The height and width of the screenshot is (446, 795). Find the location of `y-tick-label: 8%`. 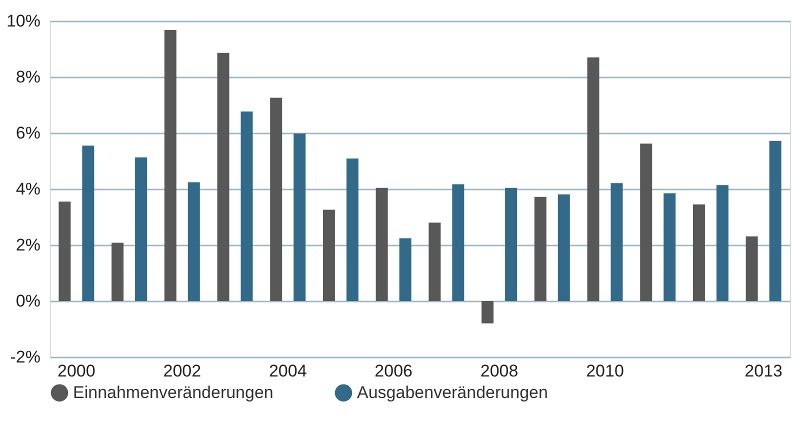

y-tick-label: 8% is located at coordinates (28, 77).